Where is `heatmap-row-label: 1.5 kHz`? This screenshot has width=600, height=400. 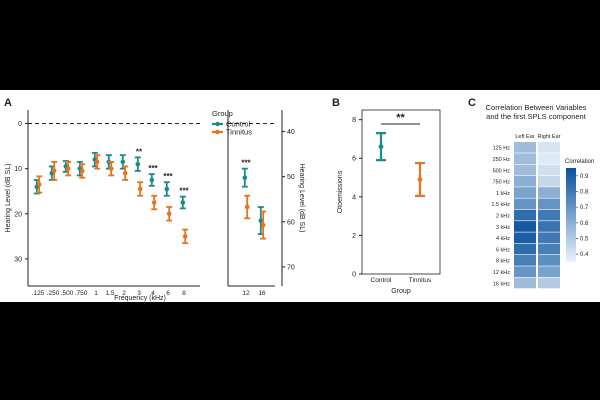 heatmap-row-label: 1.5 kHz is located at coordinates (500, 205).